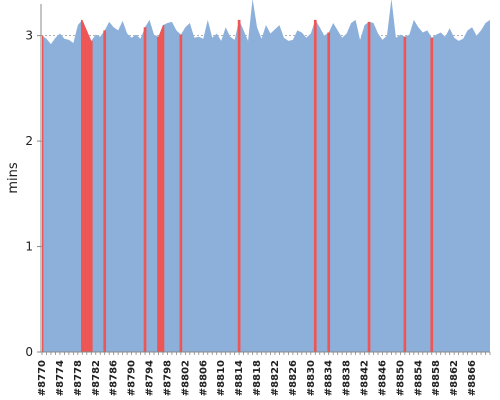  Describe the element at coordinates (203, 378) in the screenshot. I see `x-tick-label: #8806` at that location.